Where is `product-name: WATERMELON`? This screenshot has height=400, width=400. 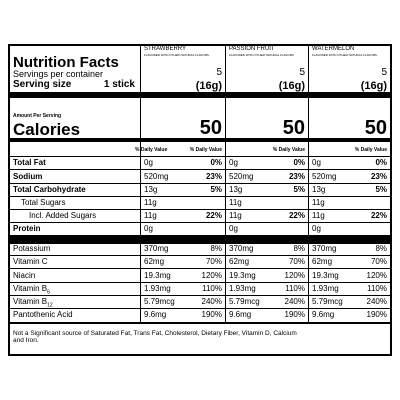
product-name: WATERMELON is located at coordinates (333, 49).